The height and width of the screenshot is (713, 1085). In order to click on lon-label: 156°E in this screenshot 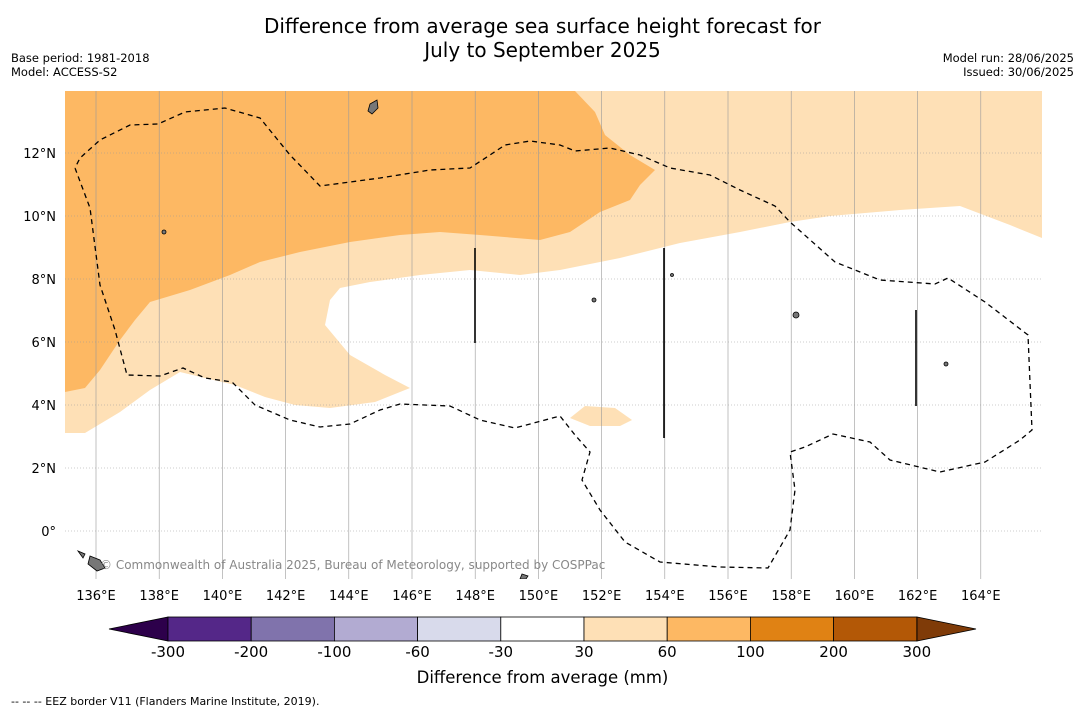, I will do `click(728, 596)`.